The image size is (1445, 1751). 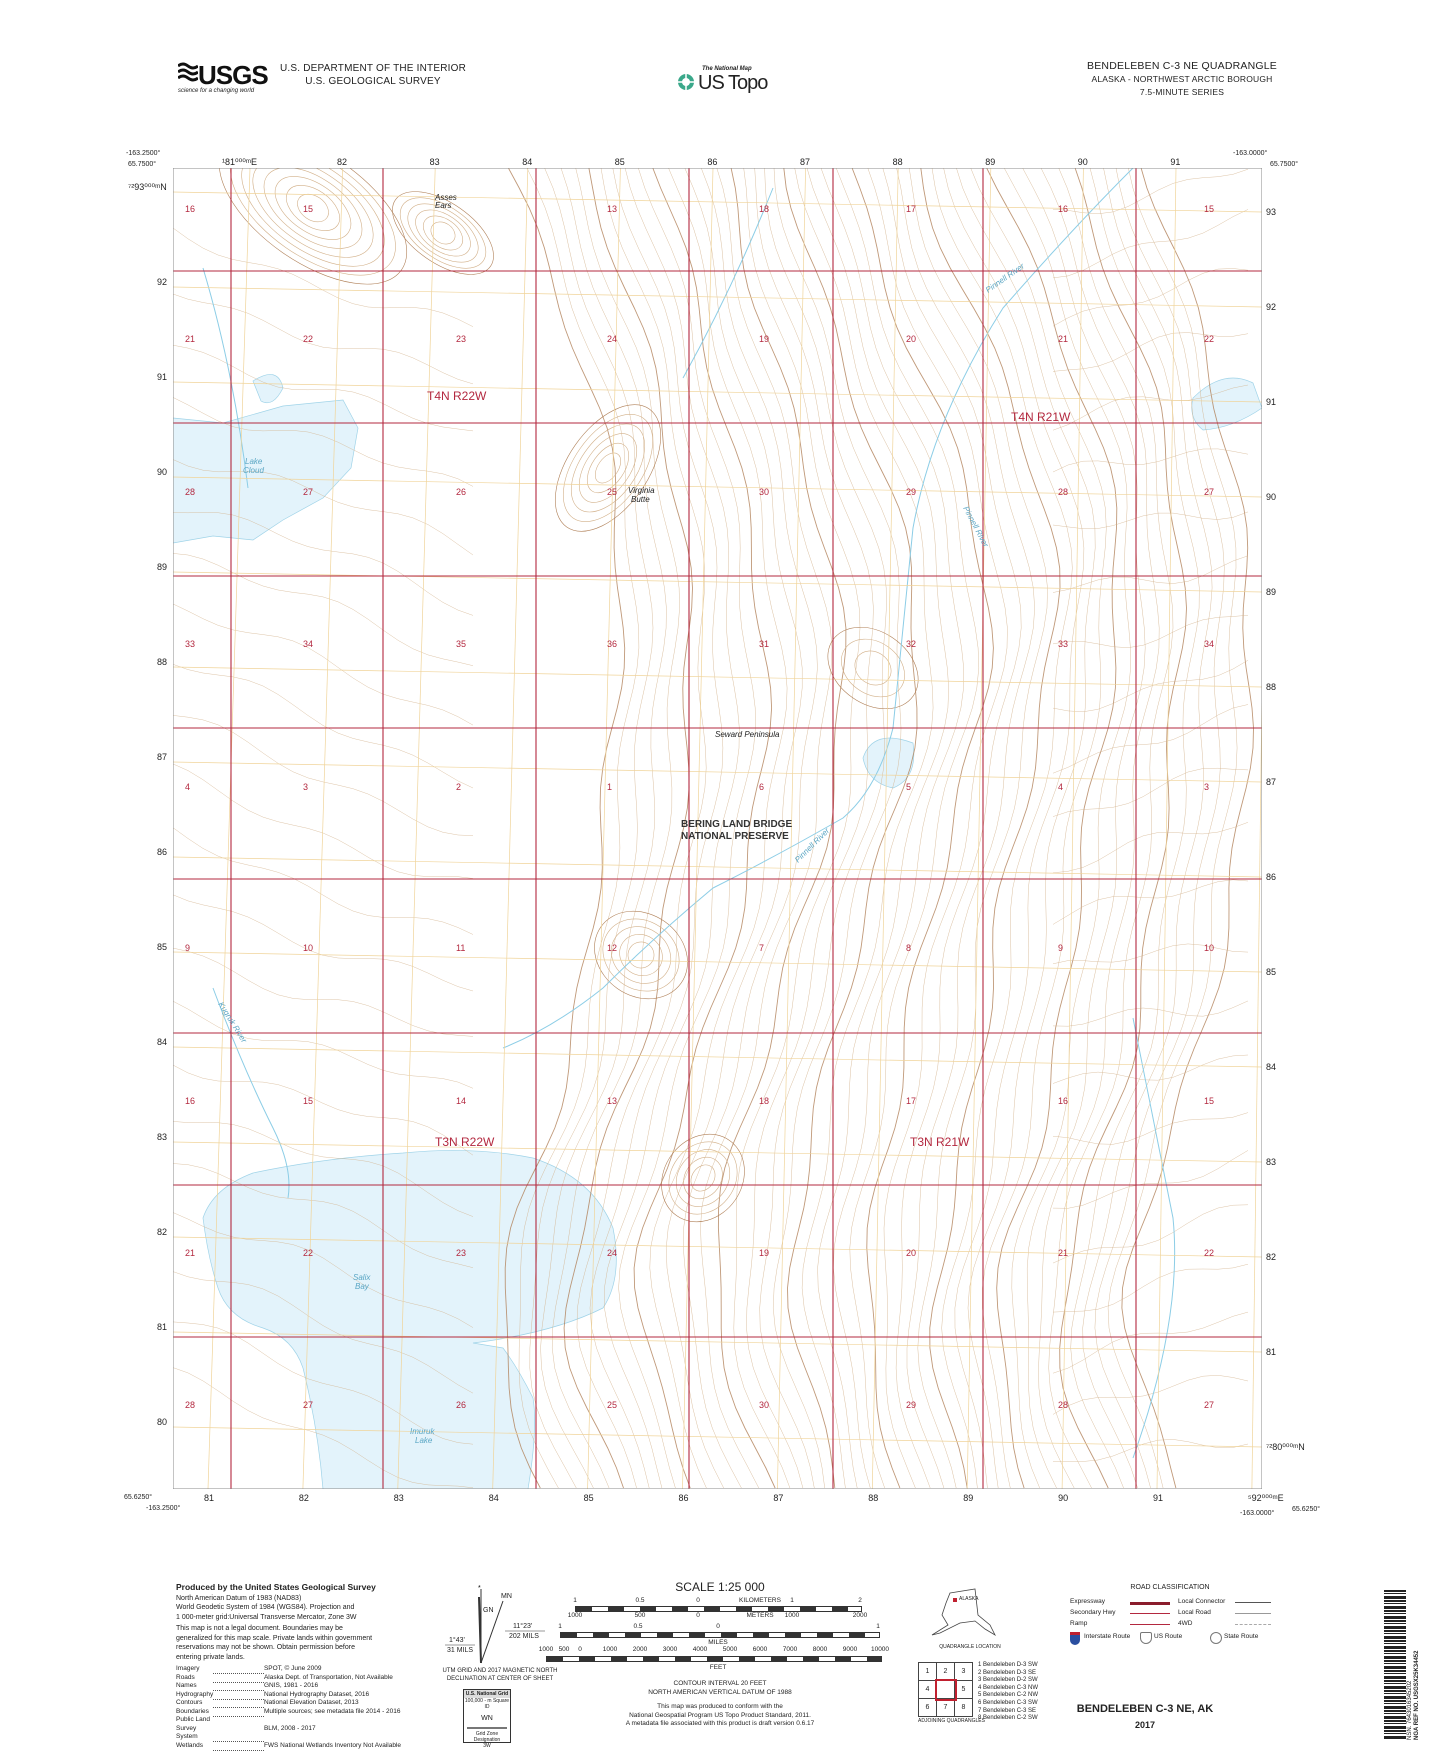 I want to click on section-number: 10, so click(x=308, y=948).